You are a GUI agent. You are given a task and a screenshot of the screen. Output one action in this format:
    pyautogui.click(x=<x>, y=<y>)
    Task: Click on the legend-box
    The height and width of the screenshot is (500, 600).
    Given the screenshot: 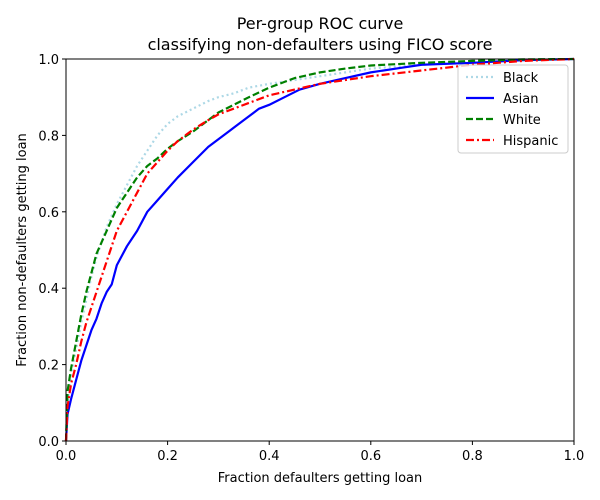 What is the action you would take?
    pyautogui.click(x=513, y=109)
    